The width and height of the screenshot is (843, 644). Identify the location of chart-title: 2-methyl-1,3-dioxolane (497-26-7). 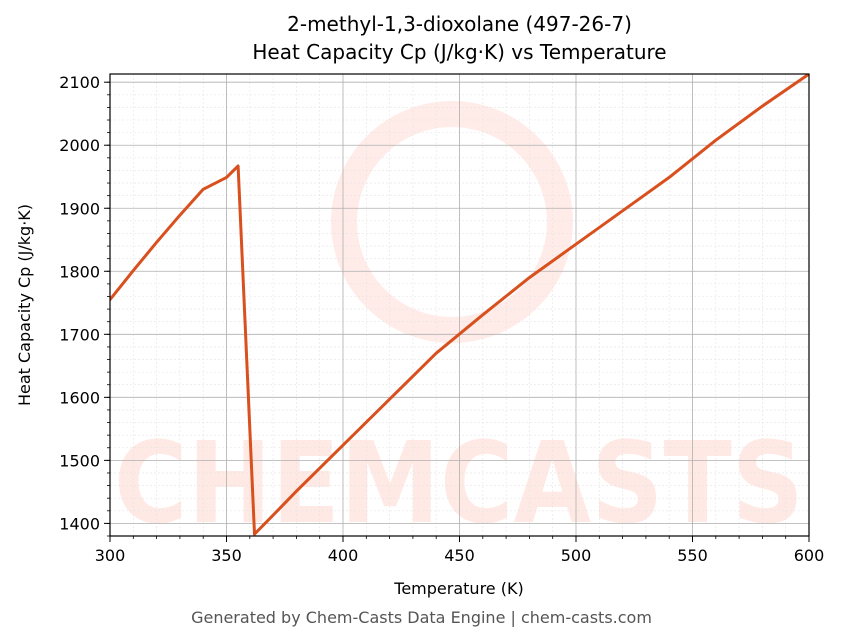
(459, 24).